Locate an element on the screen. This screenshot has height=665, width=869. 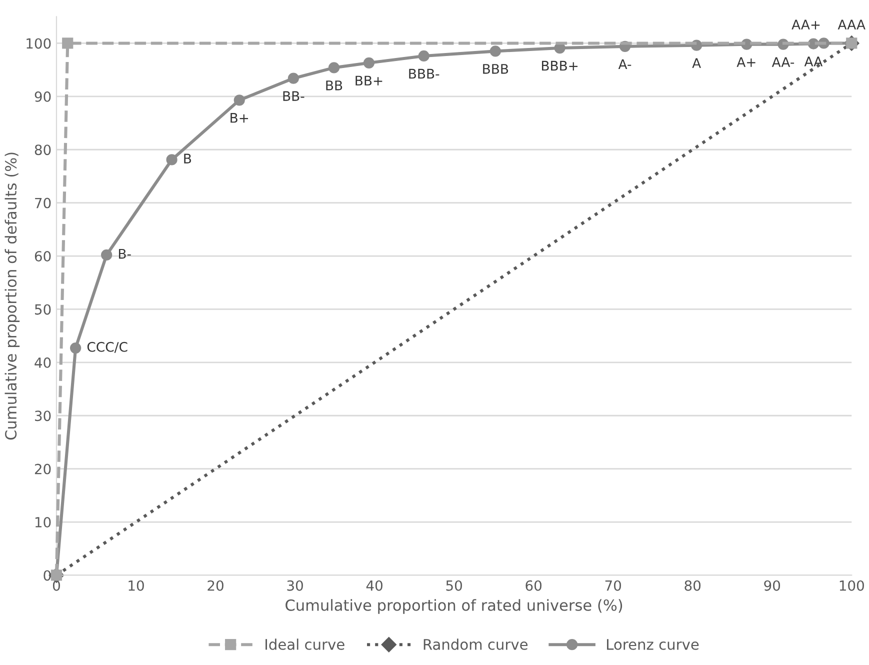
annotation: CCC/C is located at coordinates (107, 347).